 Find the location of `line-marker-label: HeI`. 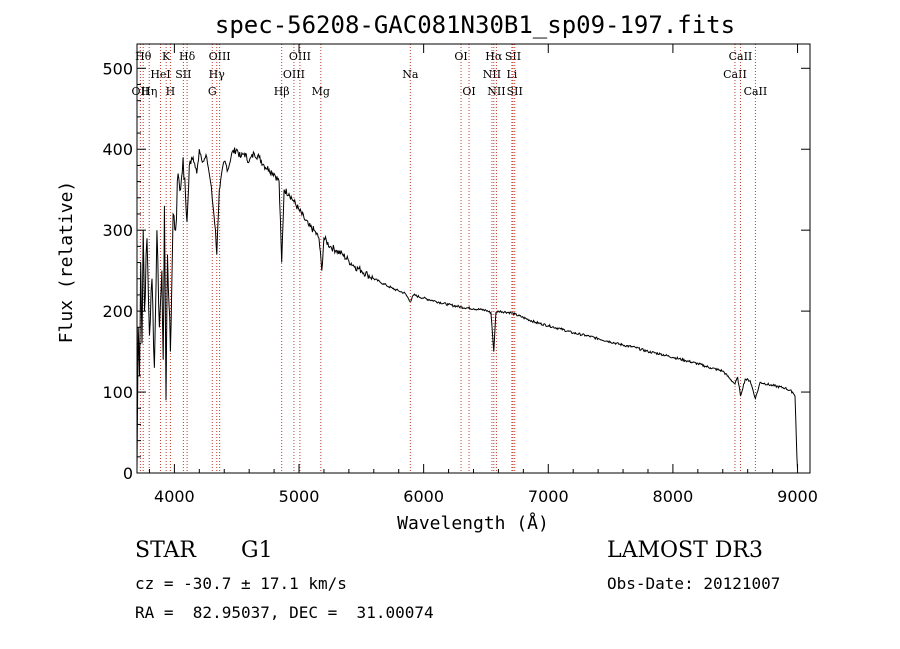

line-marker-label: HeI is located at coordinates (160, 74).